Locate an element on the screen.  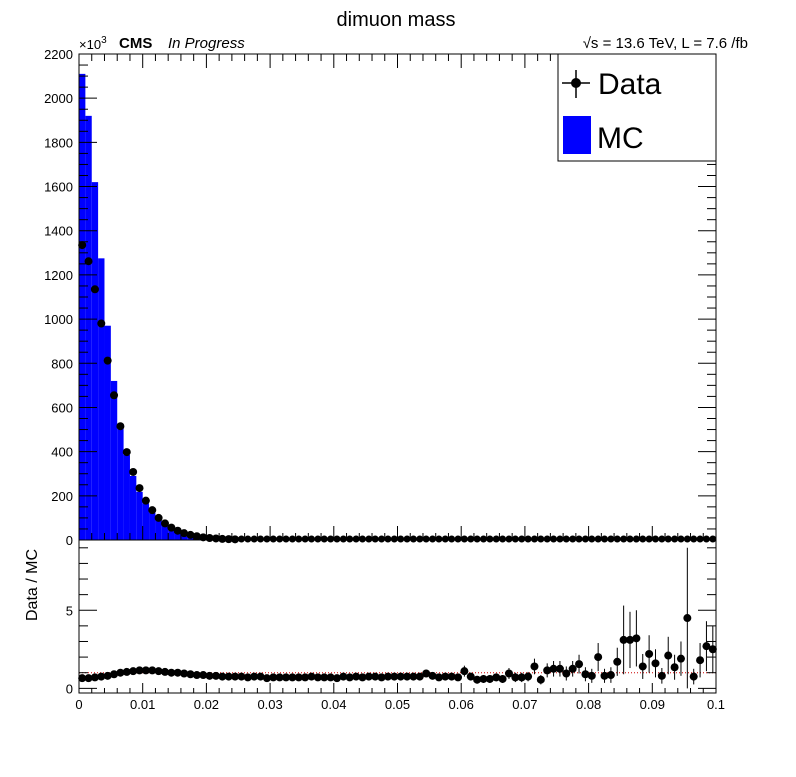
y-tick-label: 400 is located at coordinates (62, 452).